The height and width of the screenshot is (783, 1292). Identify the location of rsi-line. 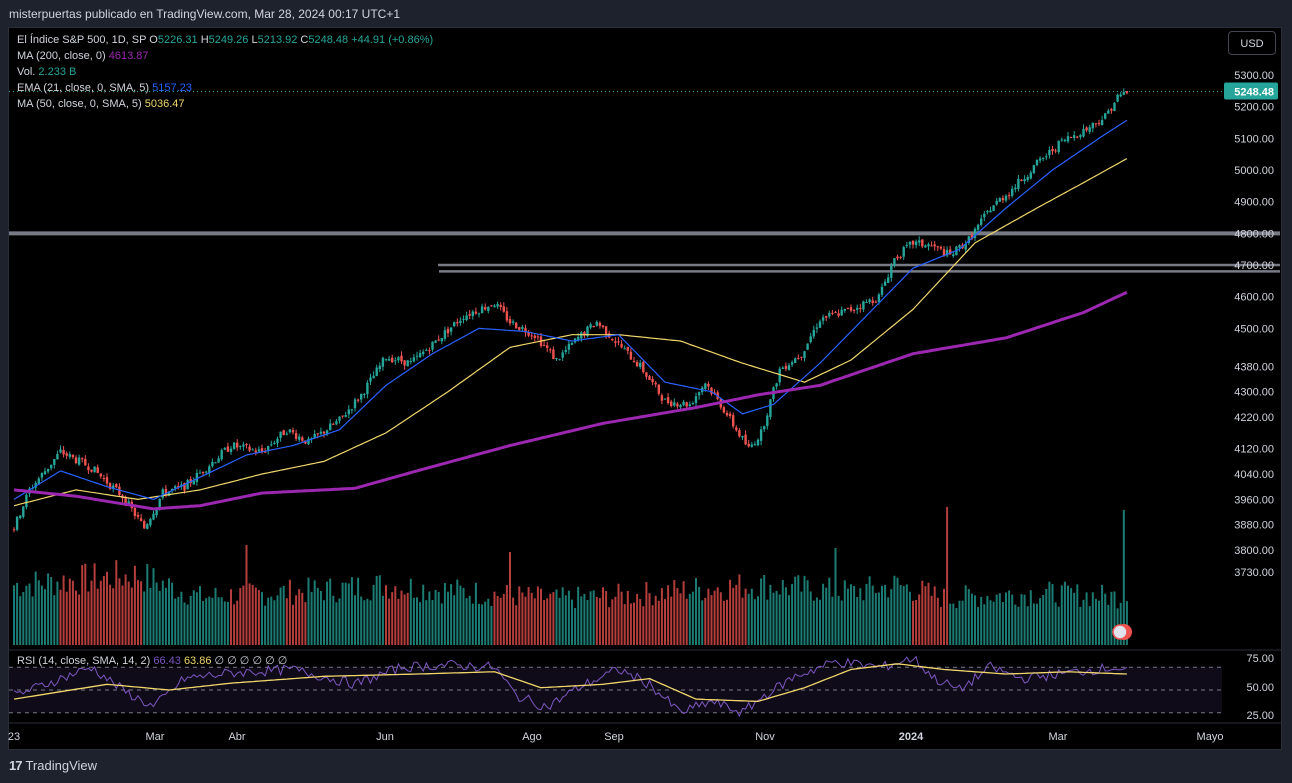
(570, 686).